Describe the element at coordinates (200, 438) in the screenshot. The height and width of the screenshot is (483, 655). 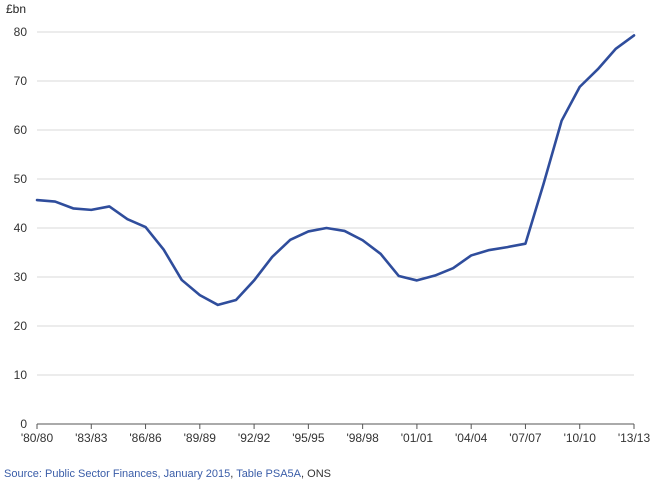
I see `x-tick-label: '89/89` at that location.